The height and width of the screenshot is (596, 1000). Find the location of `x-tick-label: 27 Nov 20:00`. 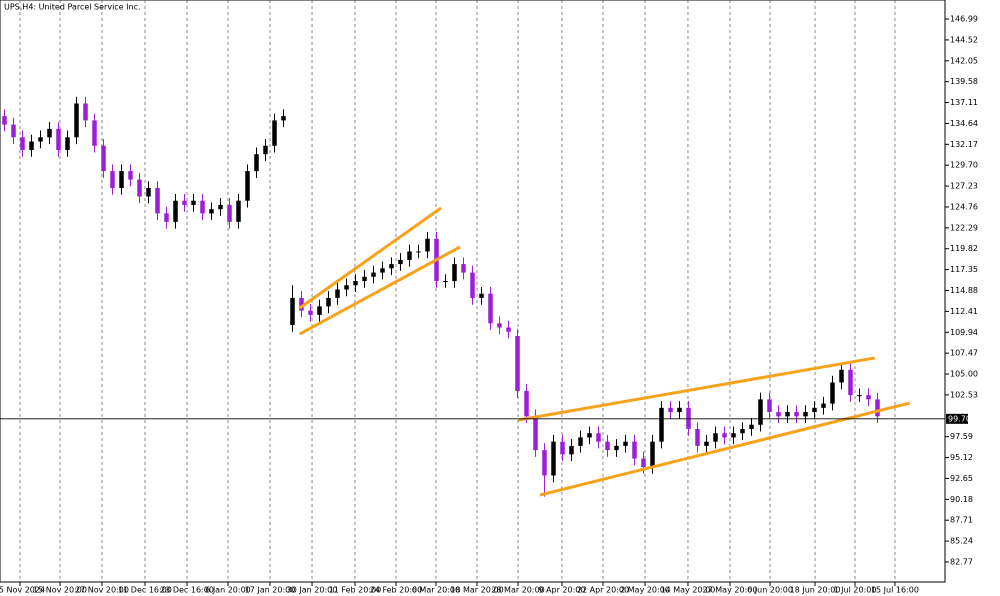

x-tick-label: 27 Nov 20:00 is located at coordinates (102, 590).